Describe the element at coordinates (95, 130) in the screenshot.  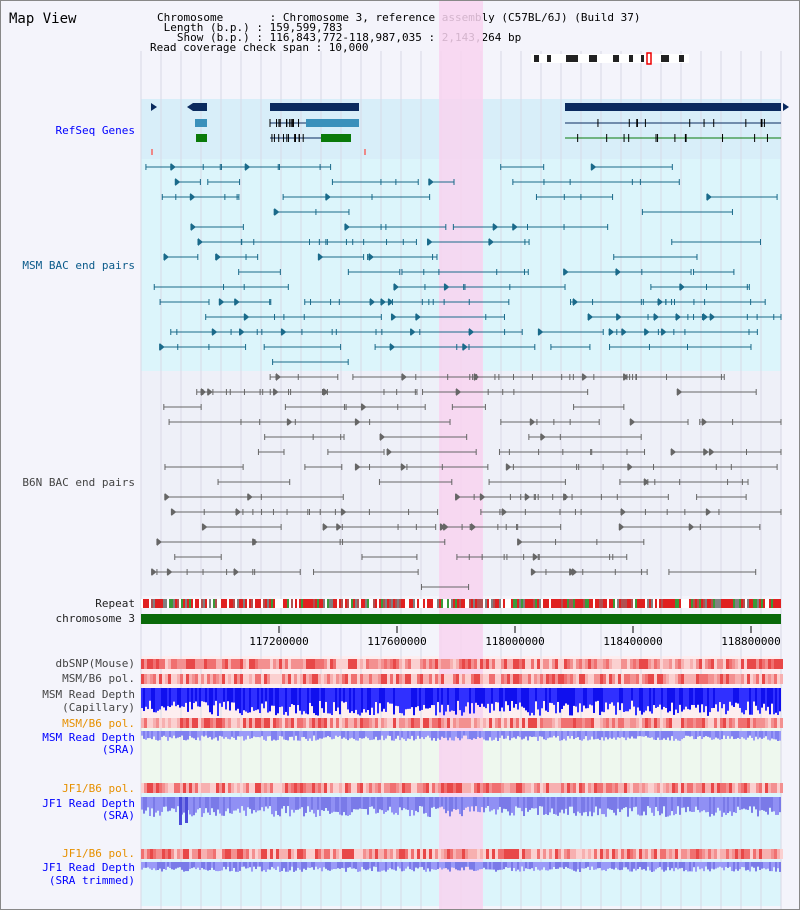
I see `label-refseq-genes: RefSeq Genes` at that location.